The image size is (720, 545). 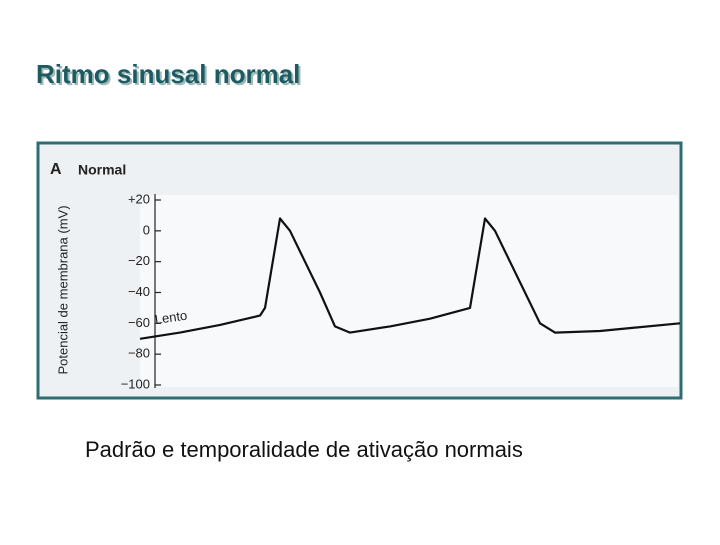 I want to click on y-tick-label: −20, so click(x=139, y=260).